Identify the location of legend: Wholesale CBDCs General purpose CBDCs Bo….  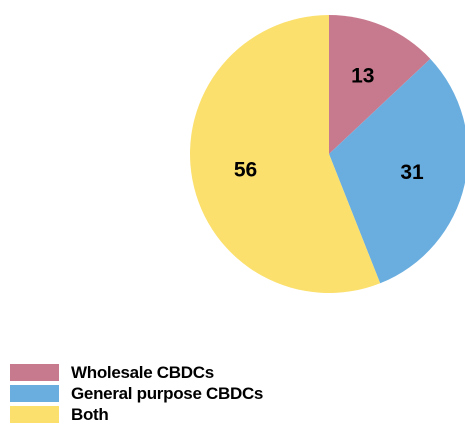
(160, 393).